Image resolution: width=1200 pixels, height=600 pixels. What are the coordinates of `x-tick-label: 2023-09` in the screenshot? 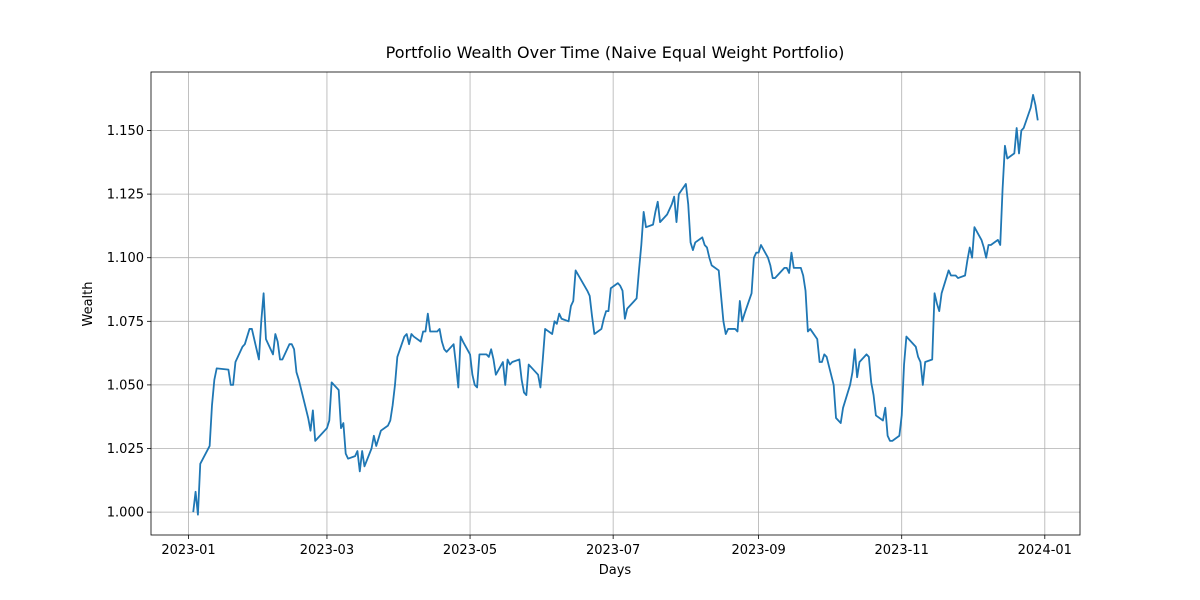 It's located at (758, 550).